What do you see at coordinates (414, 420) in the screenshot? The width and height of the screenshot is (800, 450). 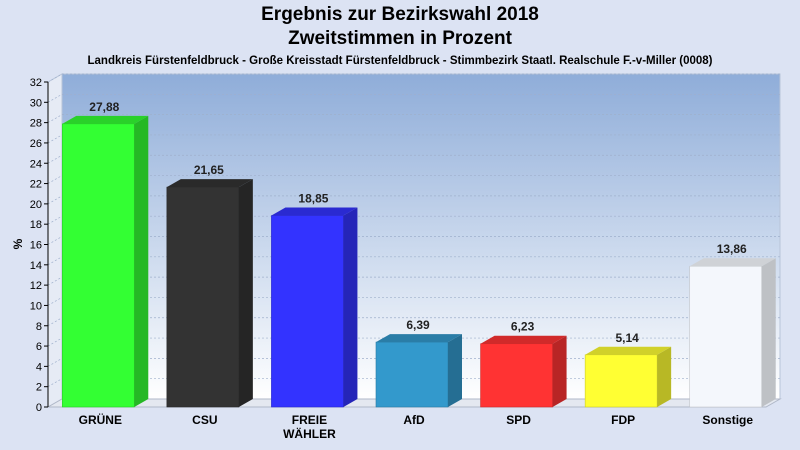 I see `x-tick-label: AfD` at bounding box center [414, 420].